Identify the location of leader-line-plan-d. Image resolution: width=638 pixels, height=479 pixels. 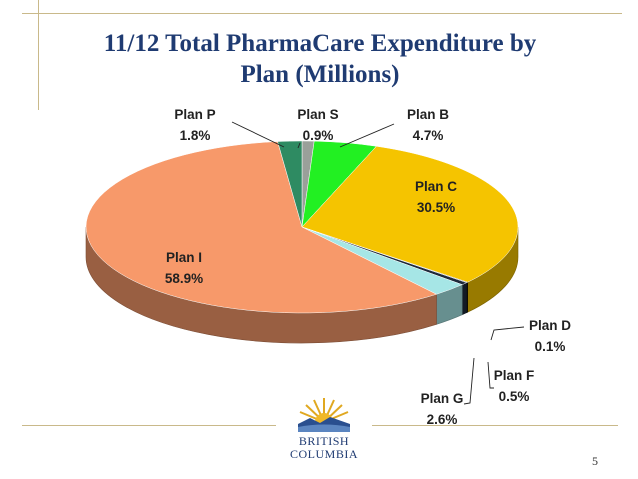
(507, 333).